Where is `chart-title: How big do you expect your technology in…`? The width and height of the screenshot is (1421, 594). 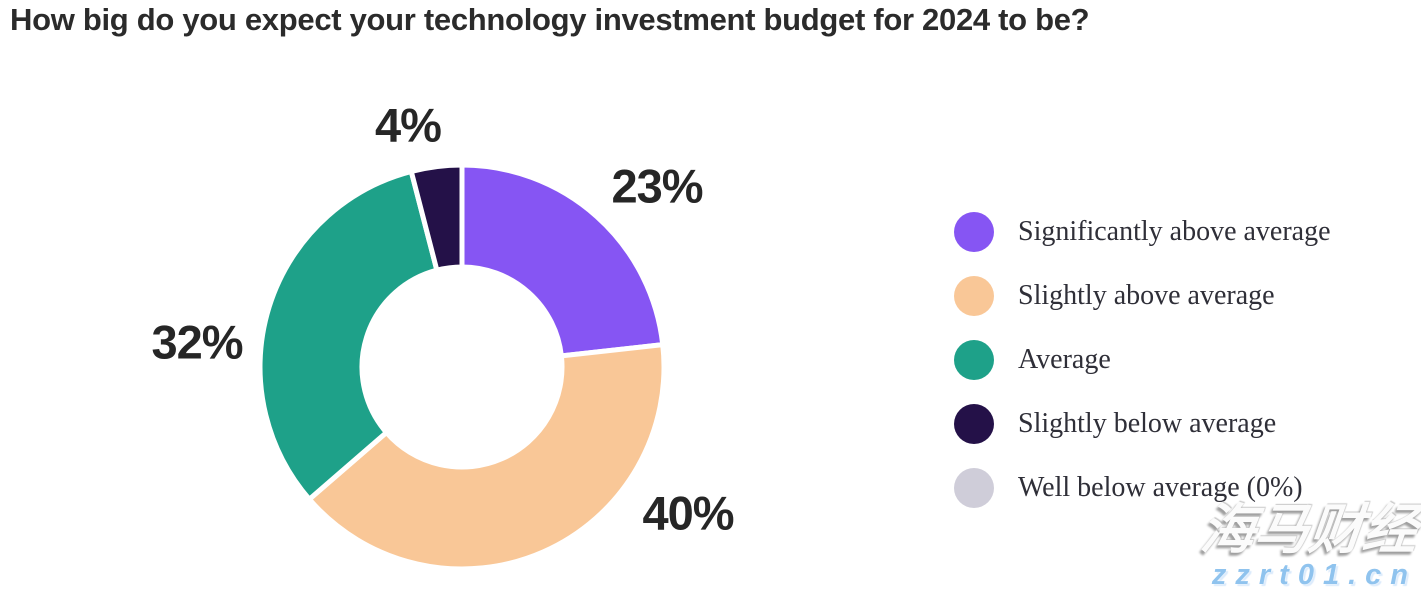
chart-title: How big do you expect your technology in… is located at coordinates (550, 19).